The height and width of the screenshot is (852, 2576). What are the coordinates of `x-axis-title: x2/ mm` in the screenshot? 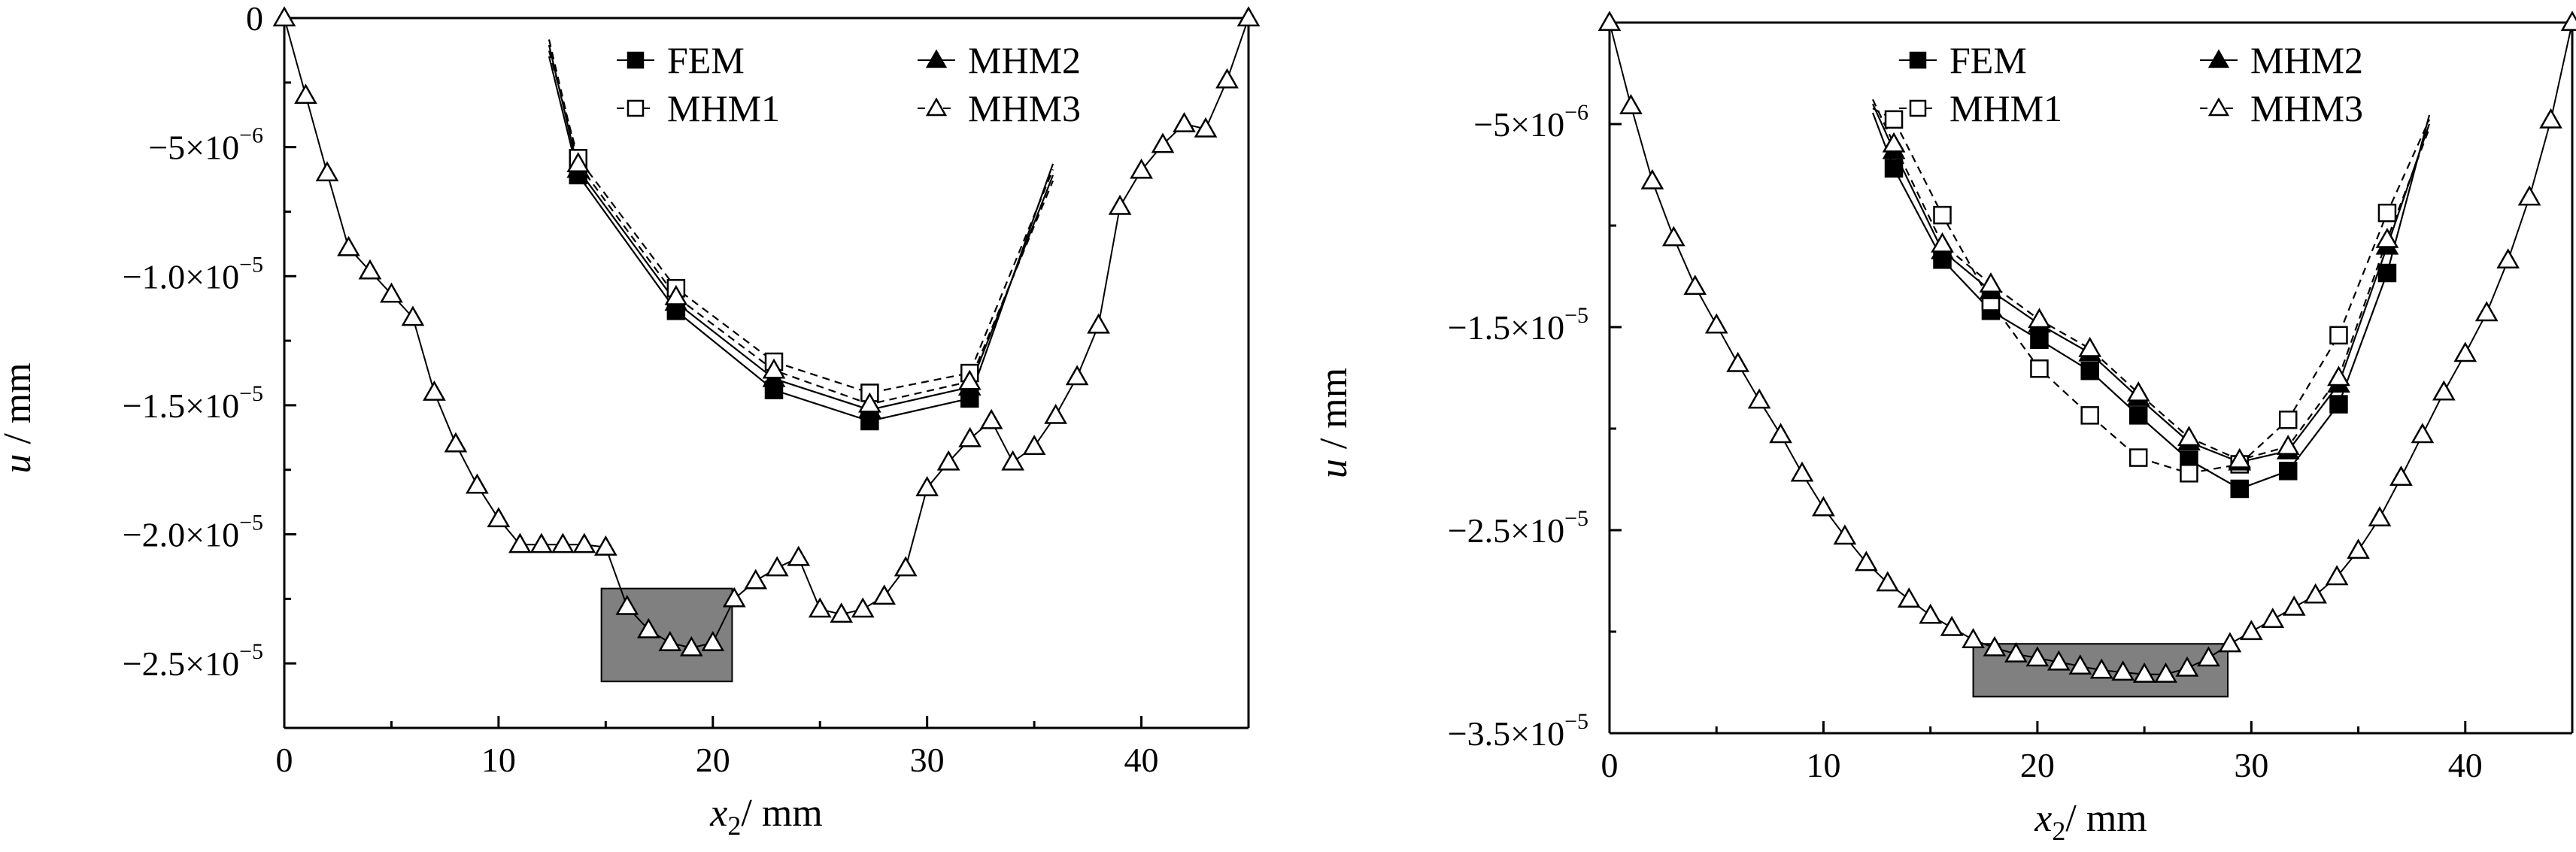 It's located at (765, 816).